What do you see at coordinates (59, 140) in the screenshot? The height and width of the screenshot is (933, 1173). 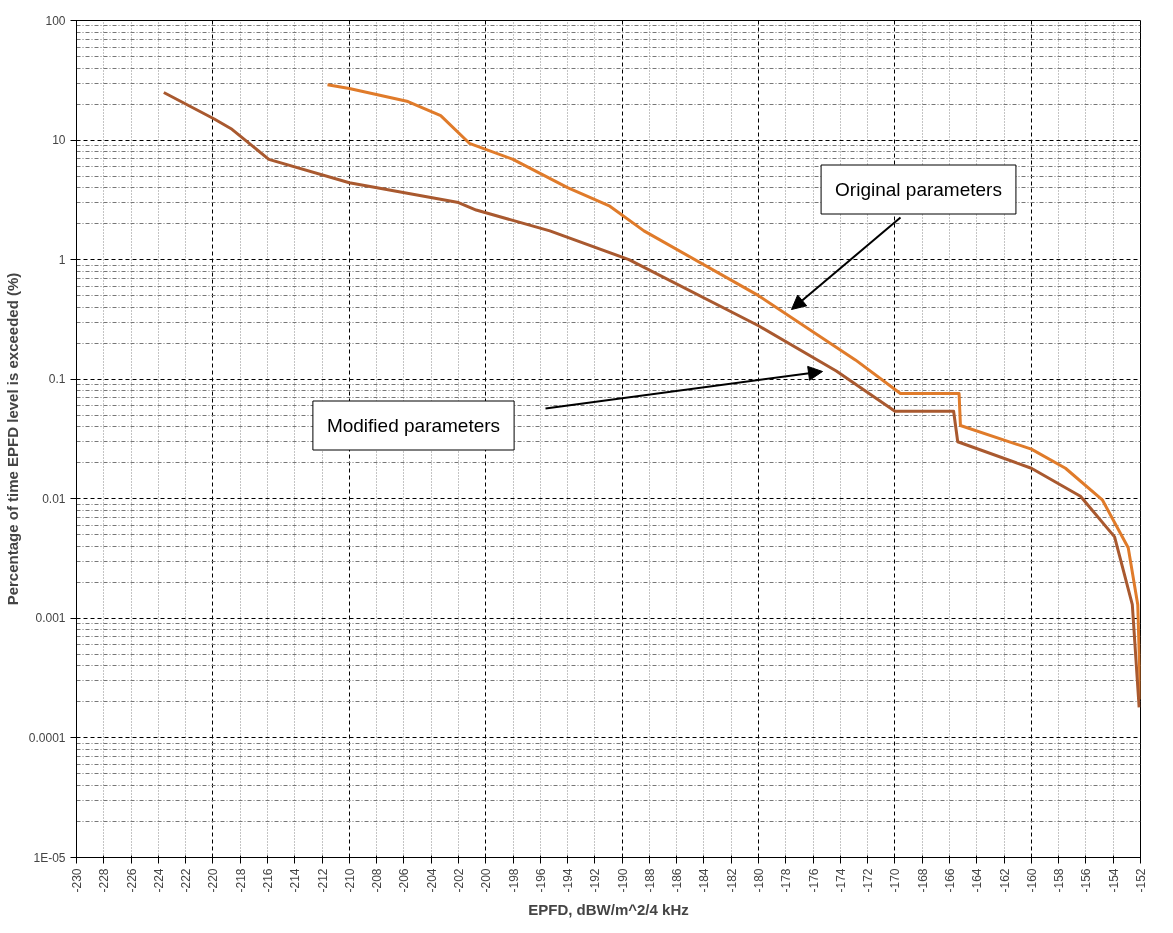 I see `y-tick-label: 10` at bounding box center [59, 140].